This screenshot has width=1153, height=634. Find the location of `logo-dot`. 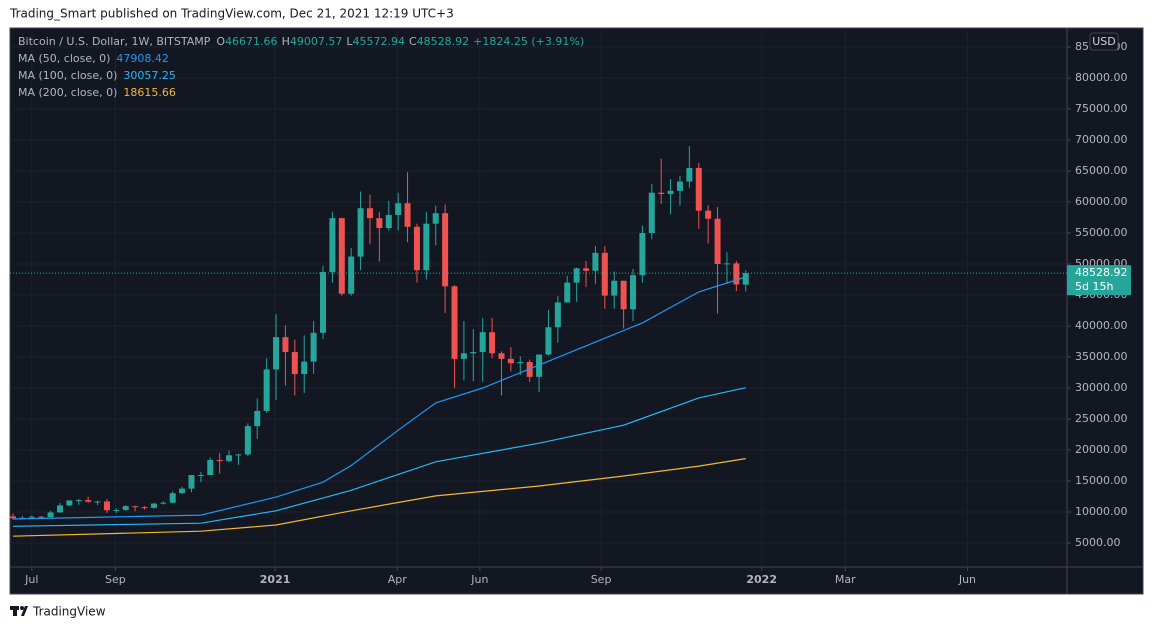

logo-dot is located at coordinates (22, 608).